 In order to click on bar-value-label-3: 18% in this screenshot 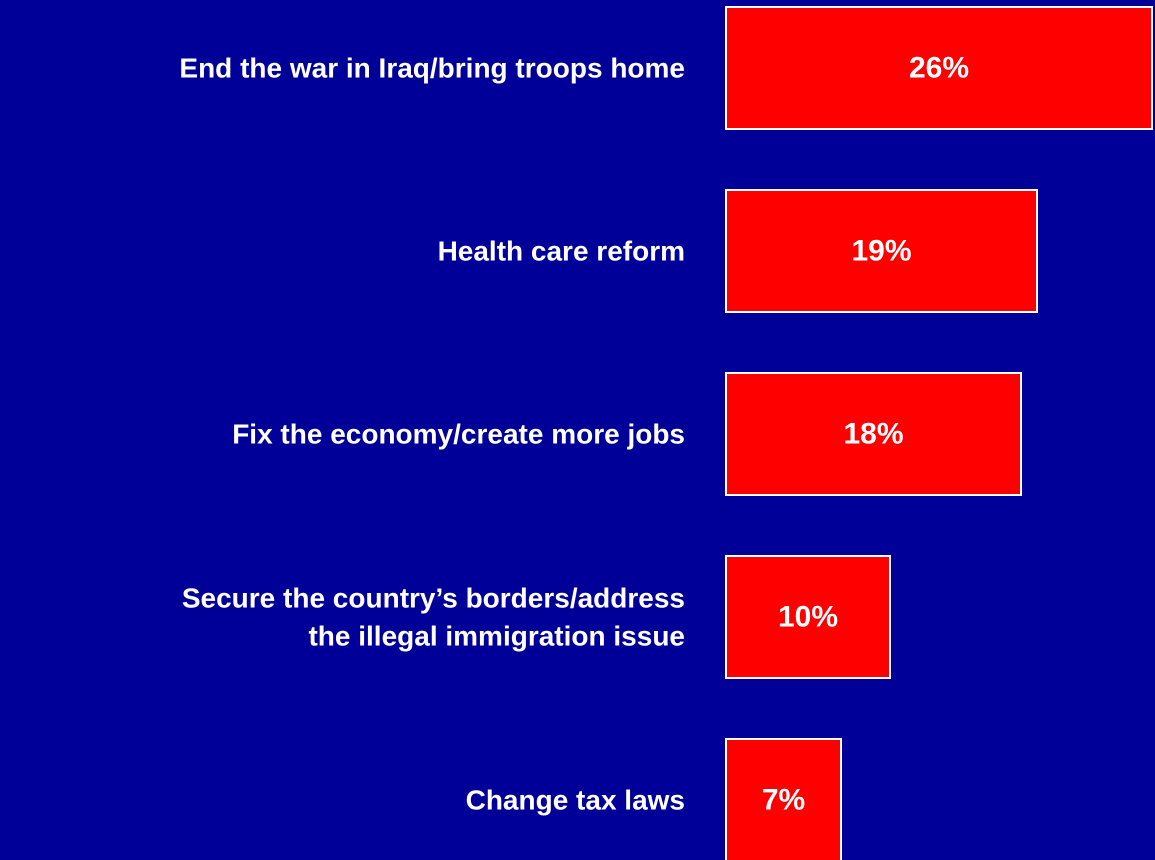, I will do `click(873, 434)`.